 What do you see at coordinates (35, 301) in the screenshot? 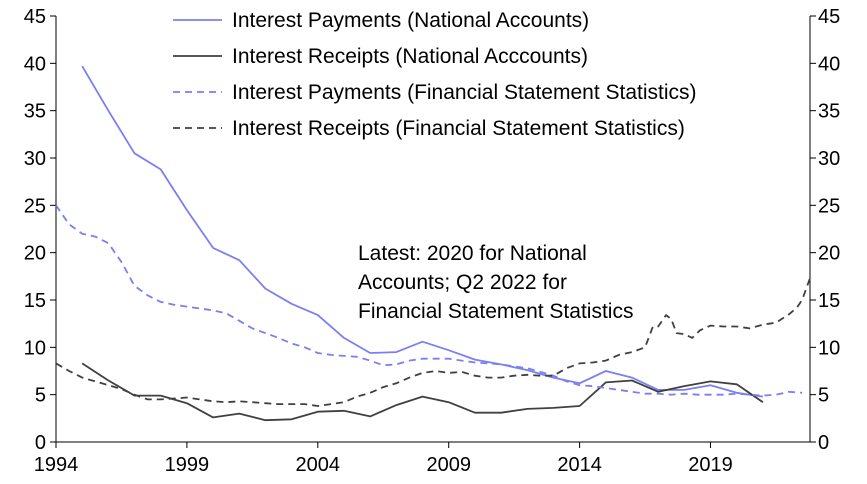
I see `left-tick-label: 15` at bounding box center [35, 301].